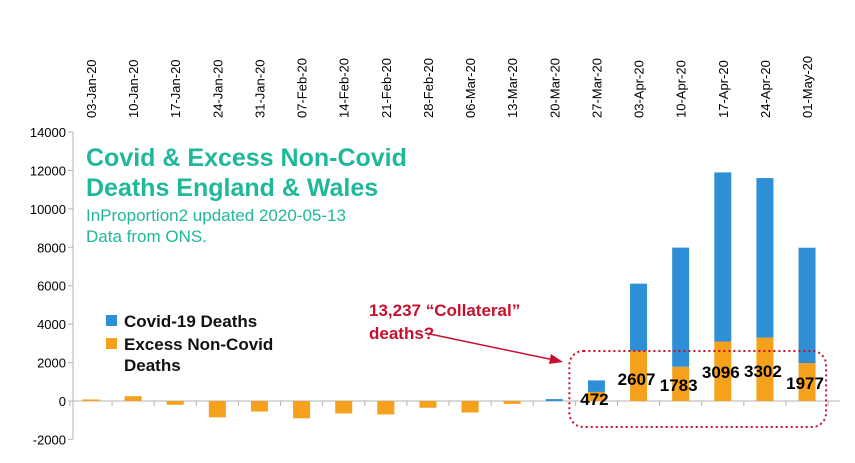 Image resolution: width=855 pixels, height=463 pixels. What do you see at coordinates (512, 88) in the screenshot?
I see `x-tick-label: 13-Mar-20` at bounding box center [512, 88].